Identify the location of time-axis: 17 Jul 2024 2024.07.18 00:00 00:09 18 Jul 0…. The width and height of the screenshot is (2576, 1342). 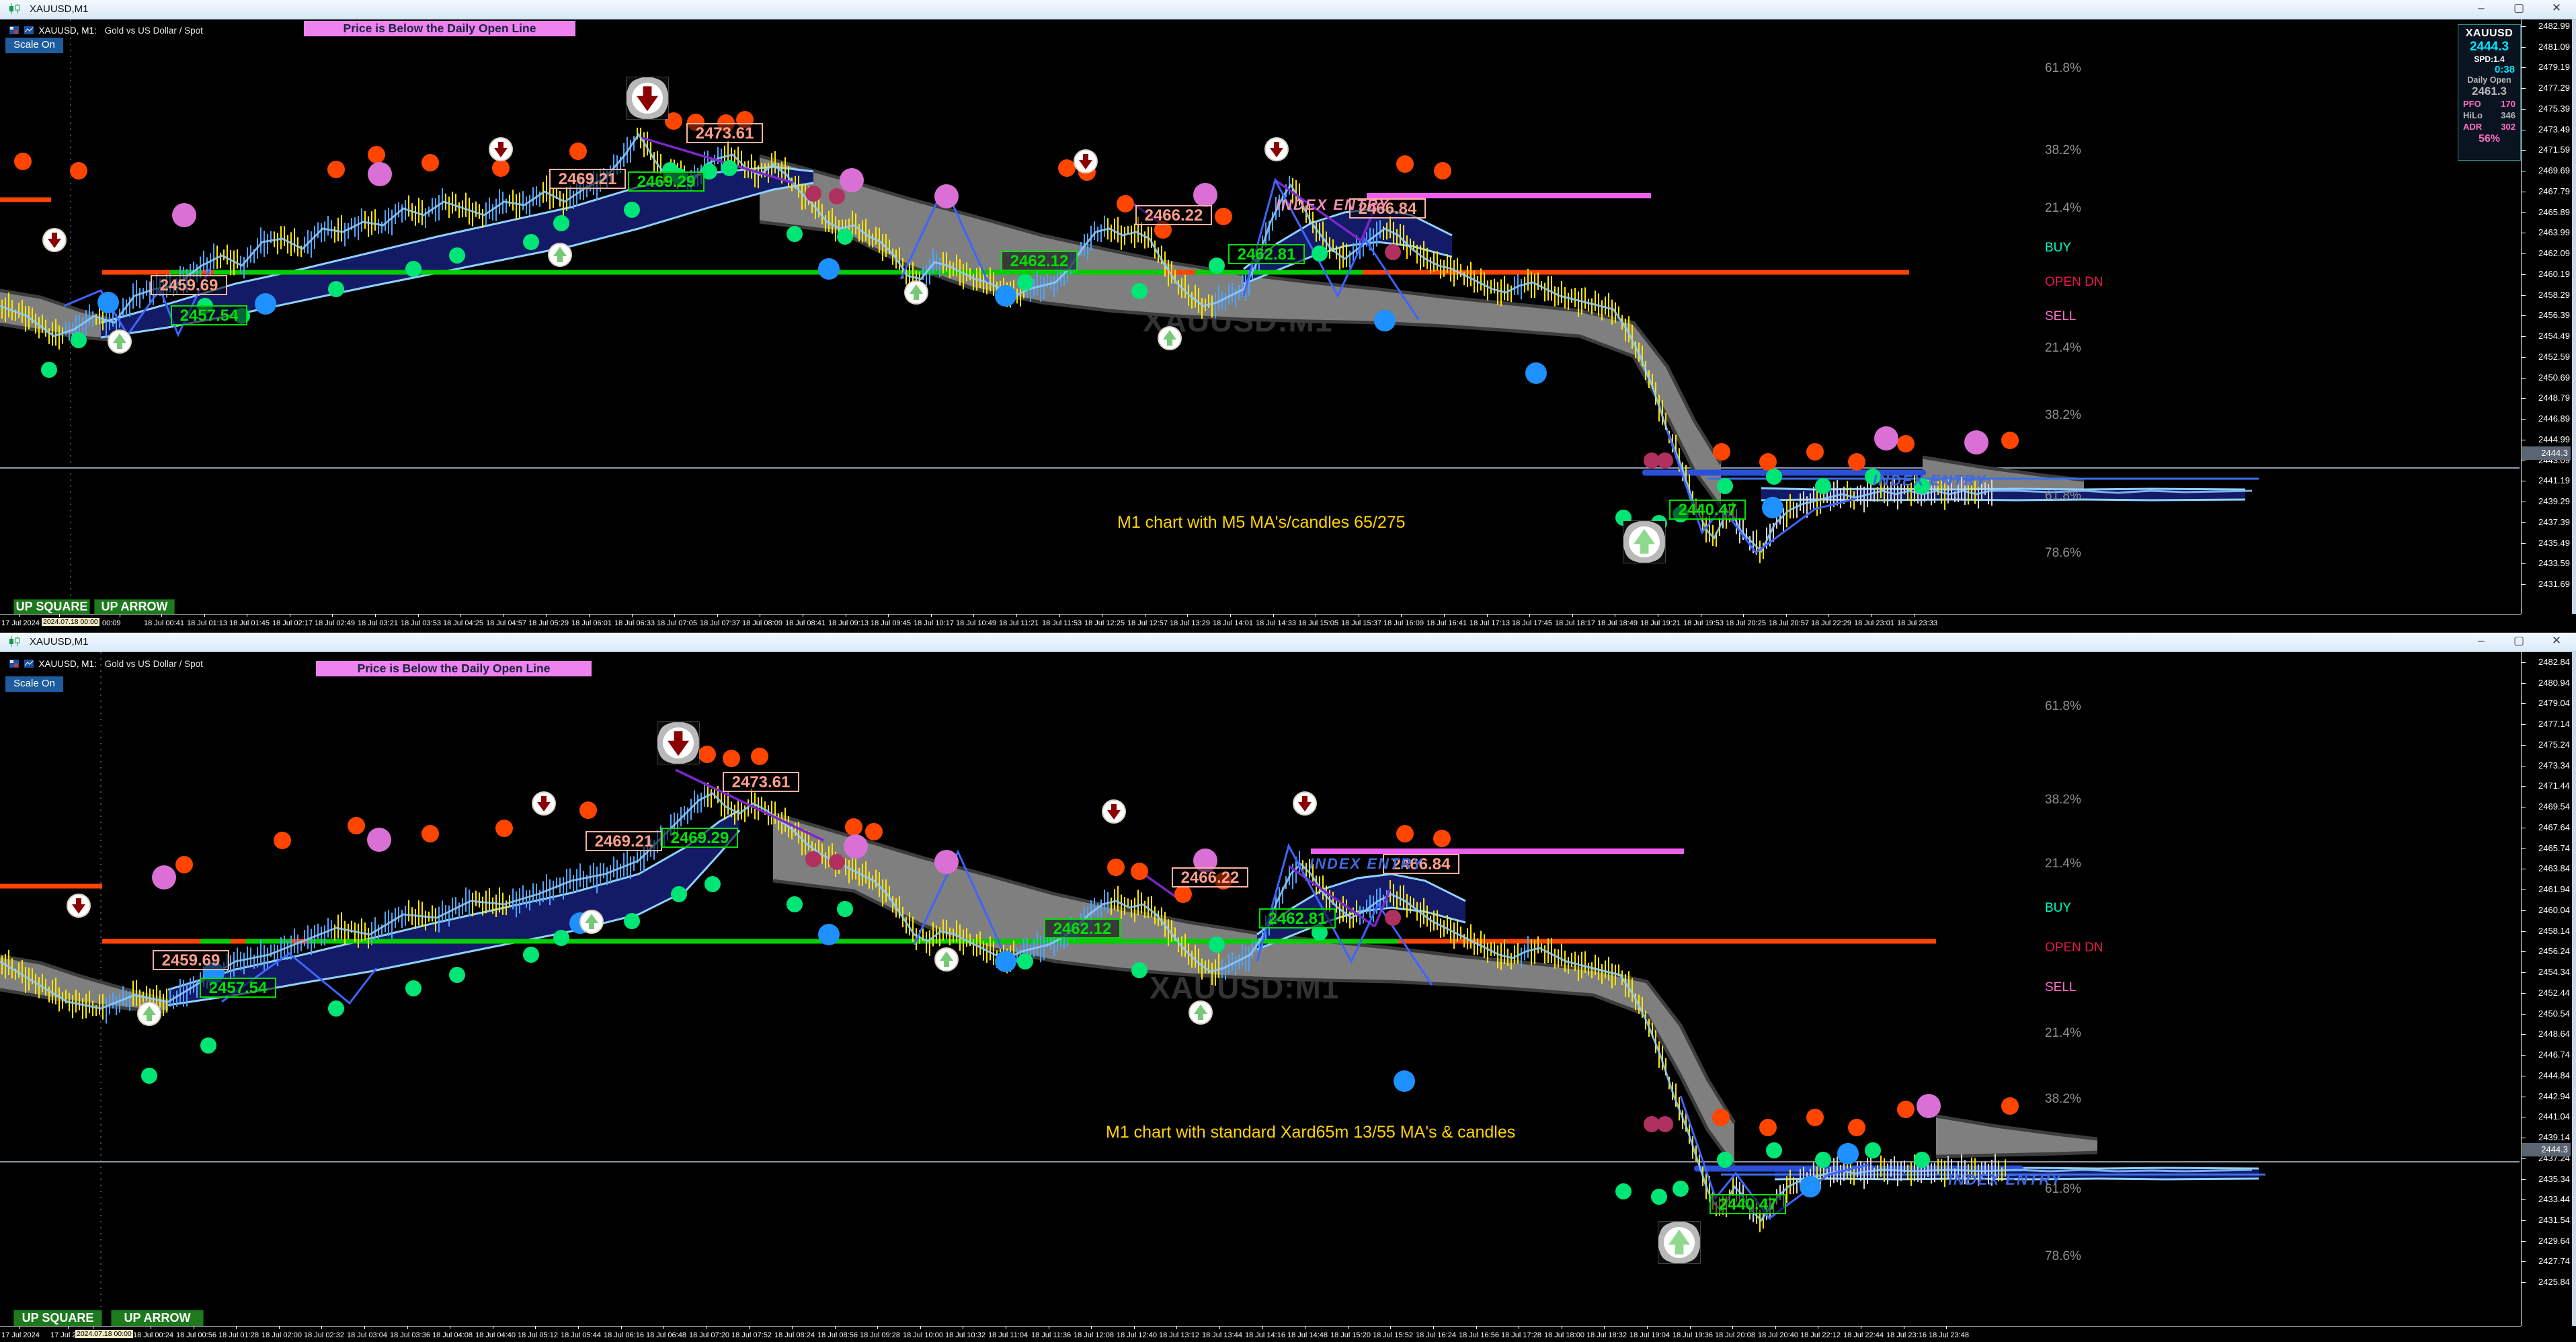
(1260, 623).